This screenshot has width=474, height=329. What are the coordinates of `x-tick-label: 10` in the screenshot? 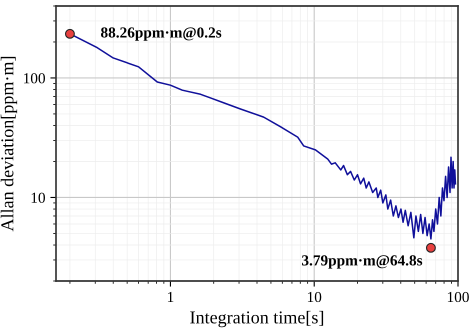 It's located at (315, 297).